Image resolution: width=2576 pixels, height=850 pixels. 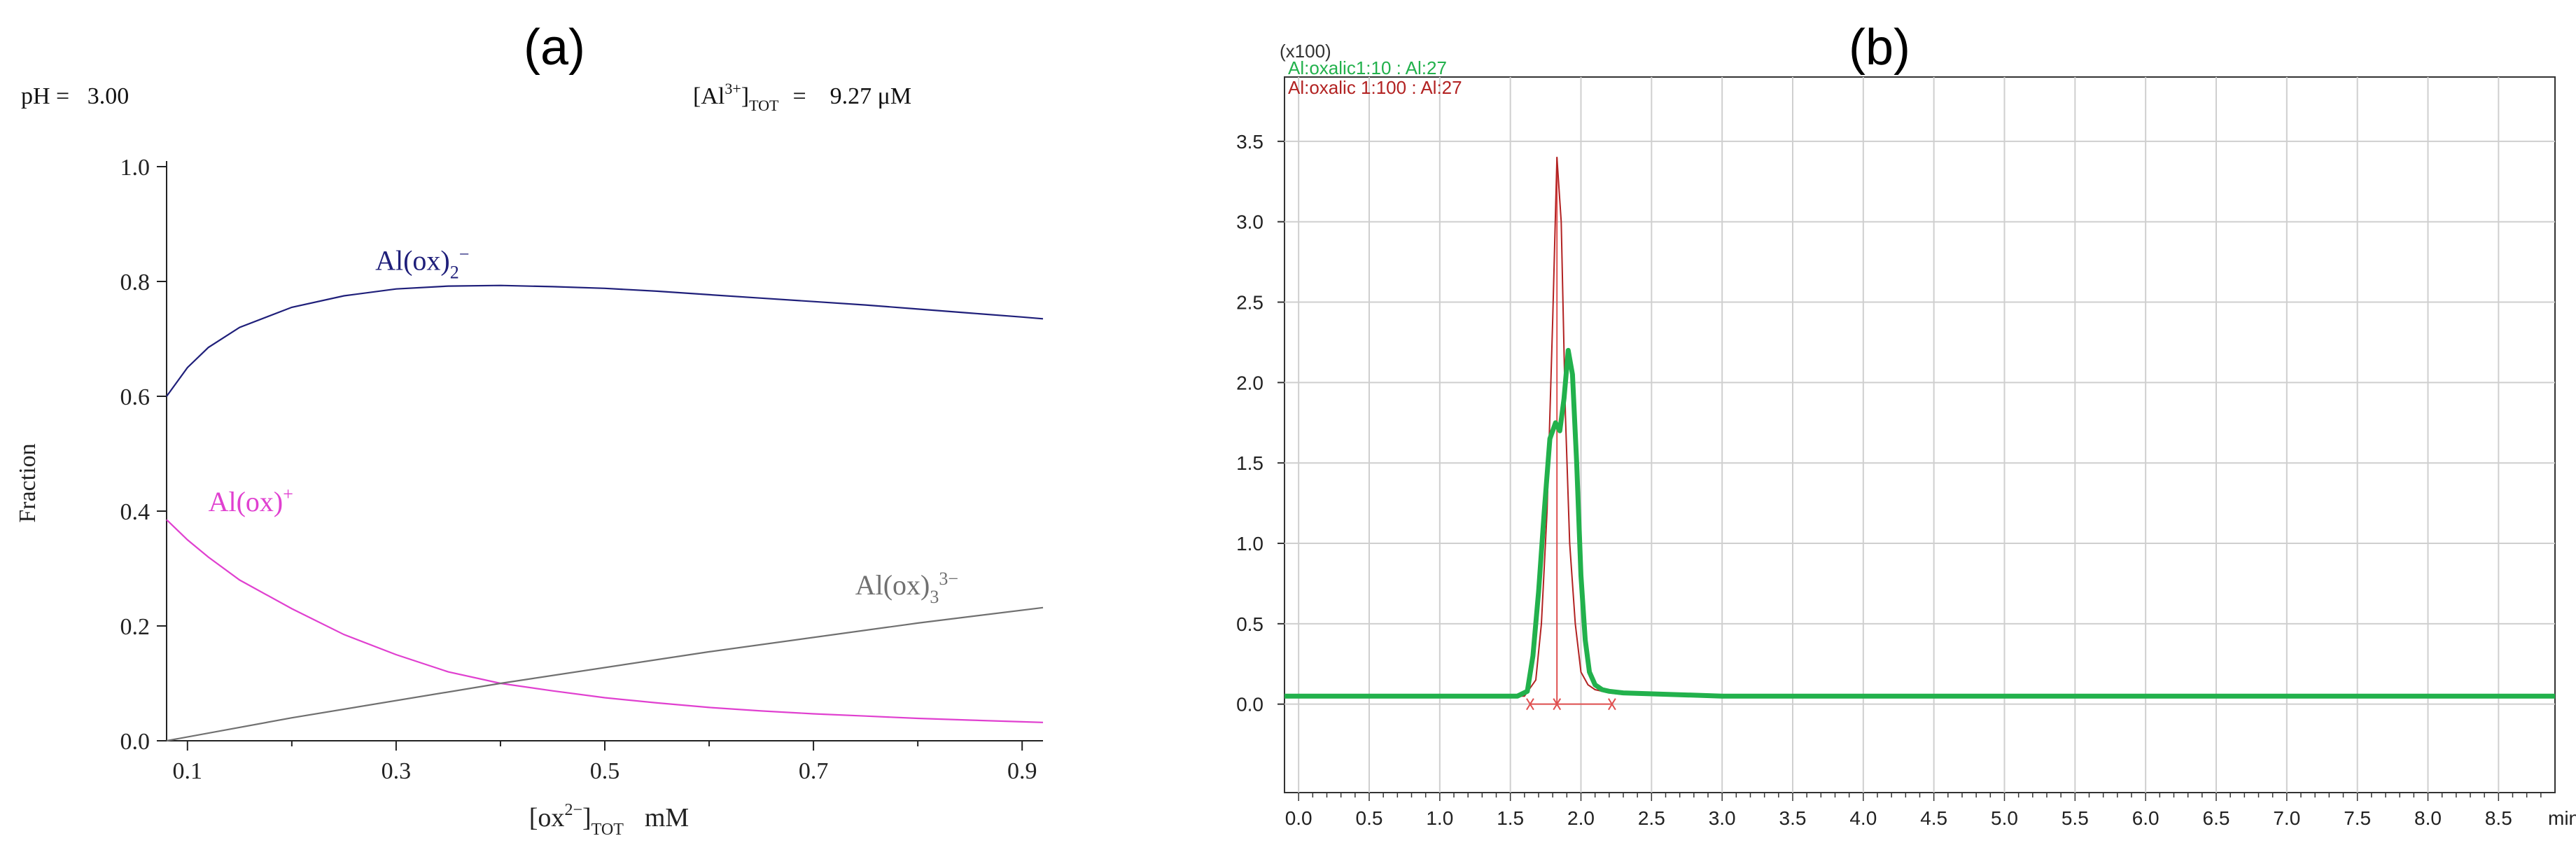 What do you see at coordinates (75, 96) in the screenshot?
I see `ph-readout: pH = 3.00` at bounding box center [75, 96].